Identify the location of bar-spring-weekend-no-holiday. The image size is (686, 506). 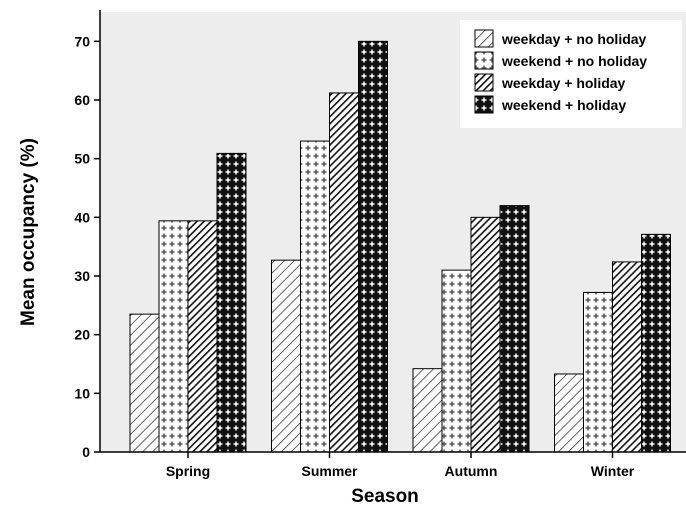
(173, 336).